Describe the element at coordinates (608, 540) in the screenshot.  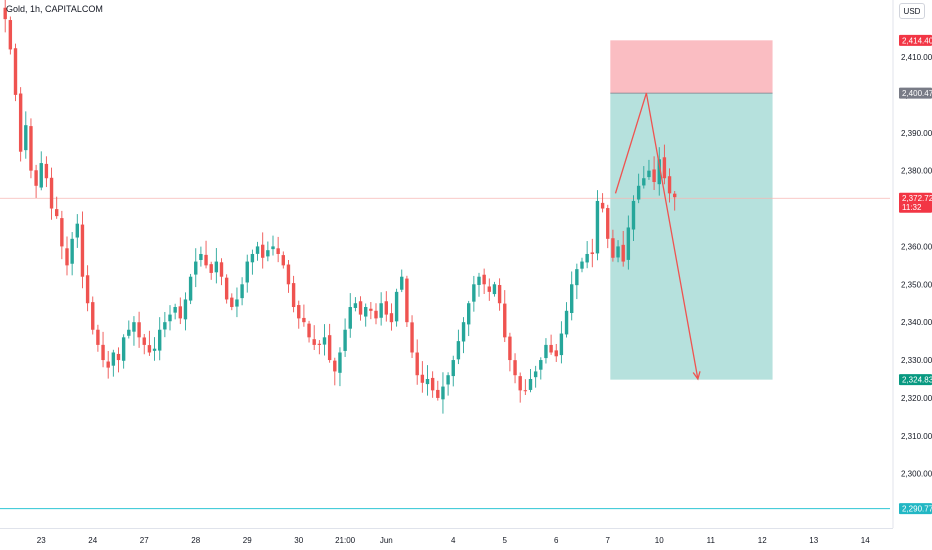
I see `time-tick-label: 7` at that location.